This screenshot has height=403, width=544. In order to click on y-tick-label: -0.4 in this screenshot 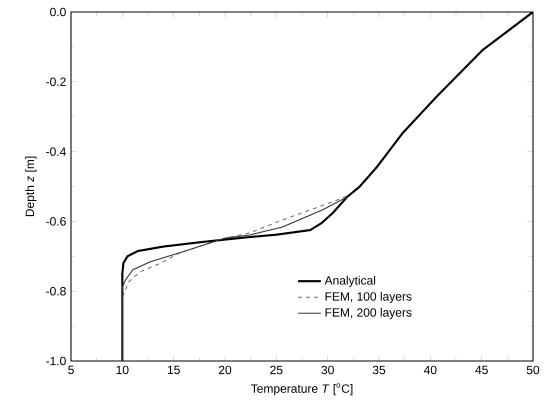, I will do `click(56, 151)`.